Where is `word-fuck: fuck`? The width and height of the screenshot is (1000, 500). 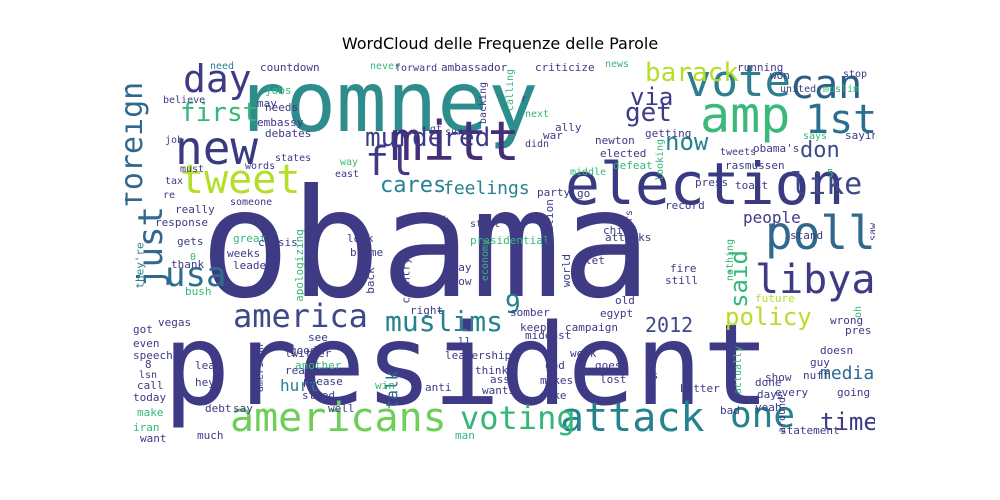 word-fuck: fuck is located at coordinates (437, 220).